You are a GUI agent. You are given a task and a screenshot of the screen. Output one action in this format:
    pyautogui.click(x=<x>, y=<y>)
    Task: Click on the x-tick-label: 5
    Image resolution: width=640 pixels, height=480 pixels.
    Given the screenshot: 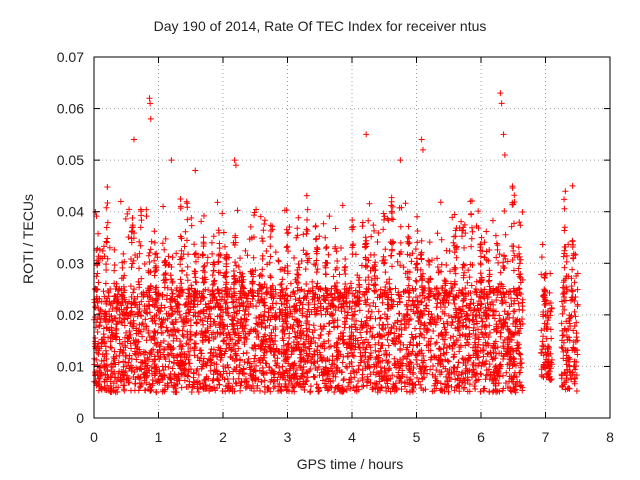 What is the action you would take?
    pyautogui.click(x=417, y=437)
    